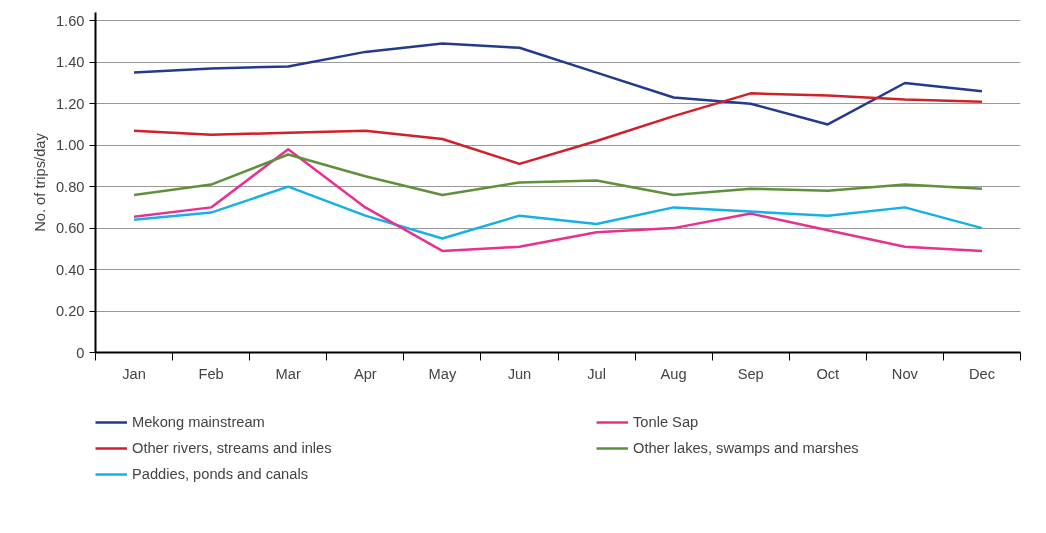 Image resolution: width=1046 pixels, height=533 pixels. What do you see at coordinates (828, 373) in the screenshot?
I see `x-tick-label: Oct` at bounding box center [828, 373].